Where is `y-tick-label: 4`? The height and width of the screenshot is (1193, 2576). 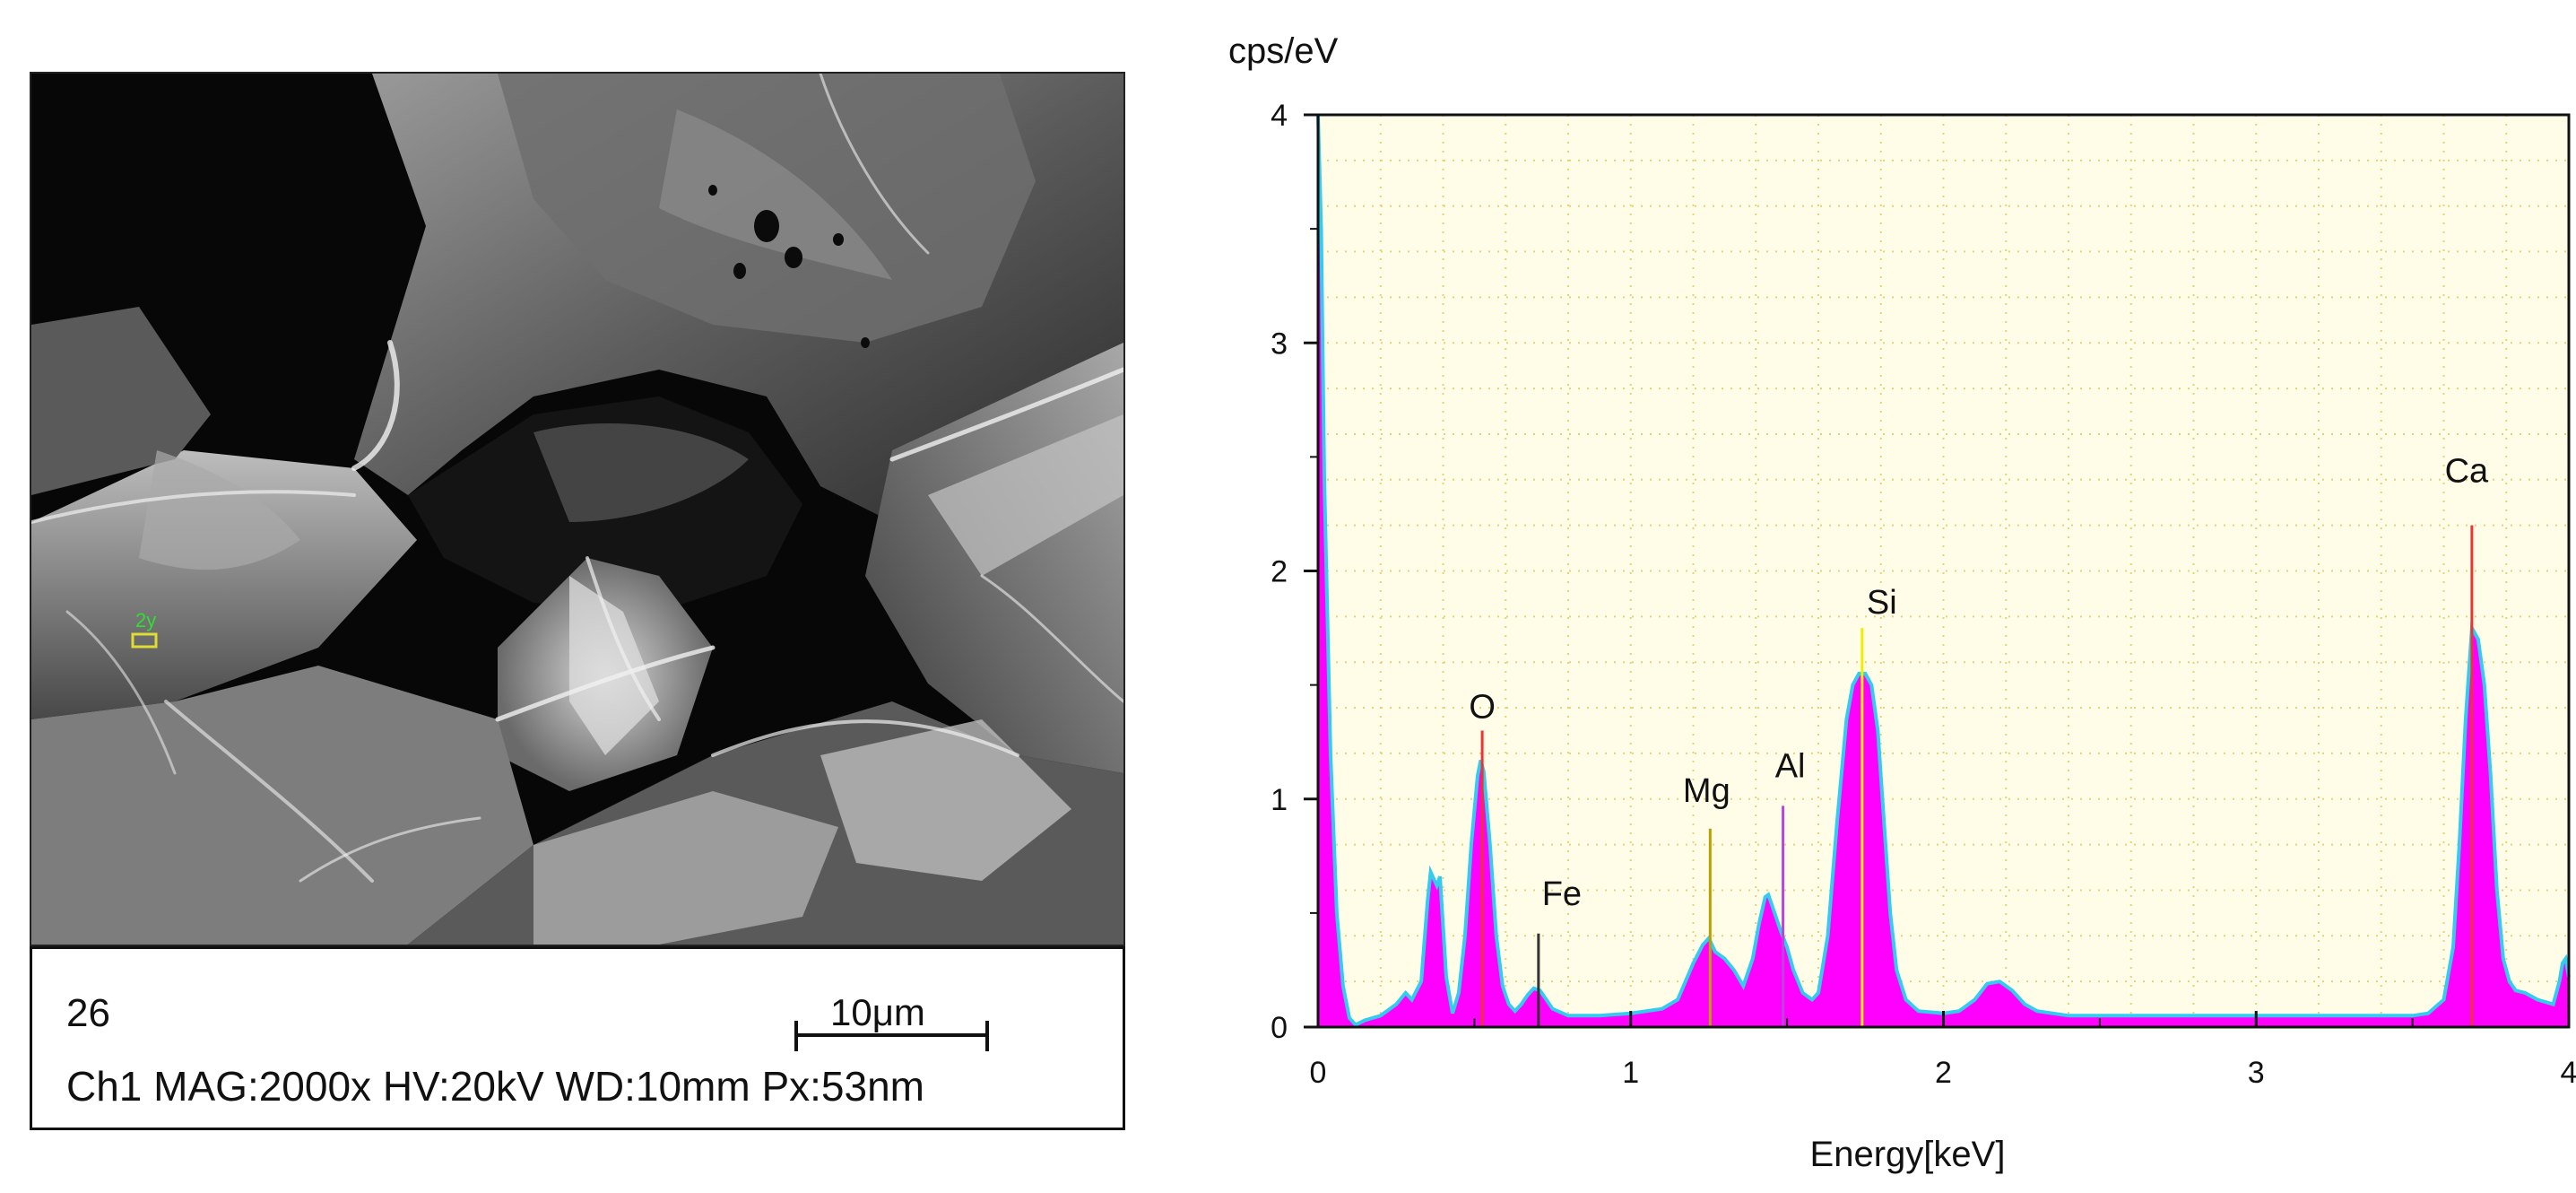
y-tick-label: 4 is located at coordinates (1279, 116).